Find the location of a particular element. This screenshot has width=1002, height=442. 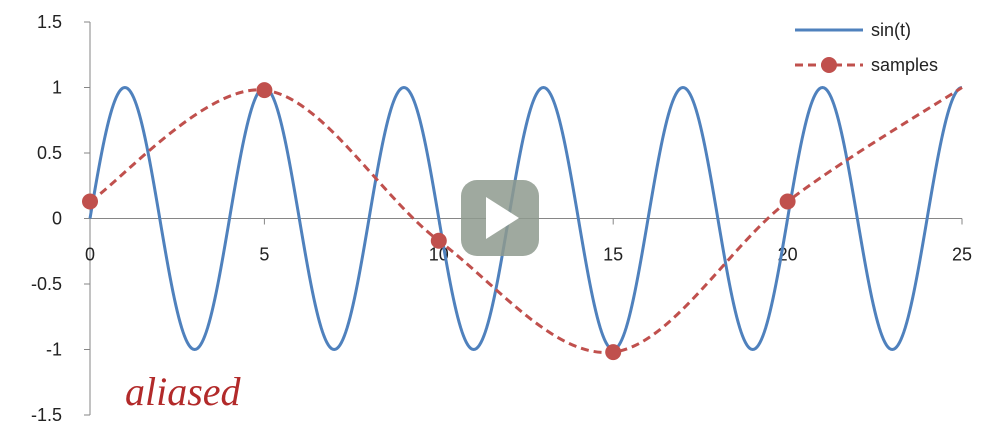

y-tick-label: -1 is located at coordinates (54, 350).